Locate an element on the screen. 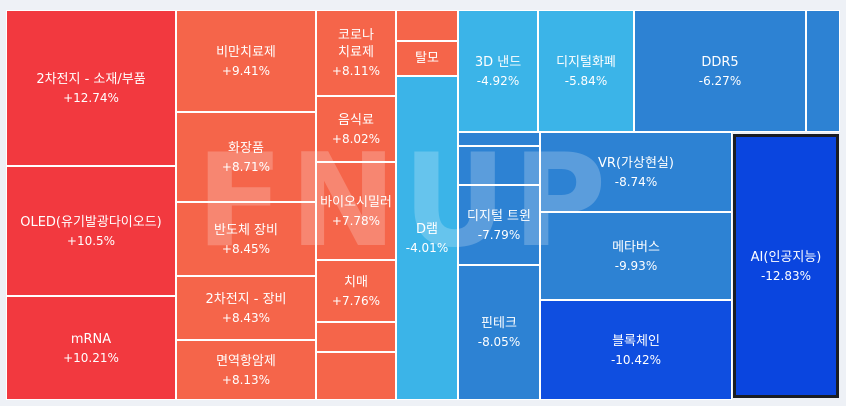 This screenshot has height=406, width=846. treemap-tile: 2차전지 - 장비 +8.43% is located at coordinates (246, 308).